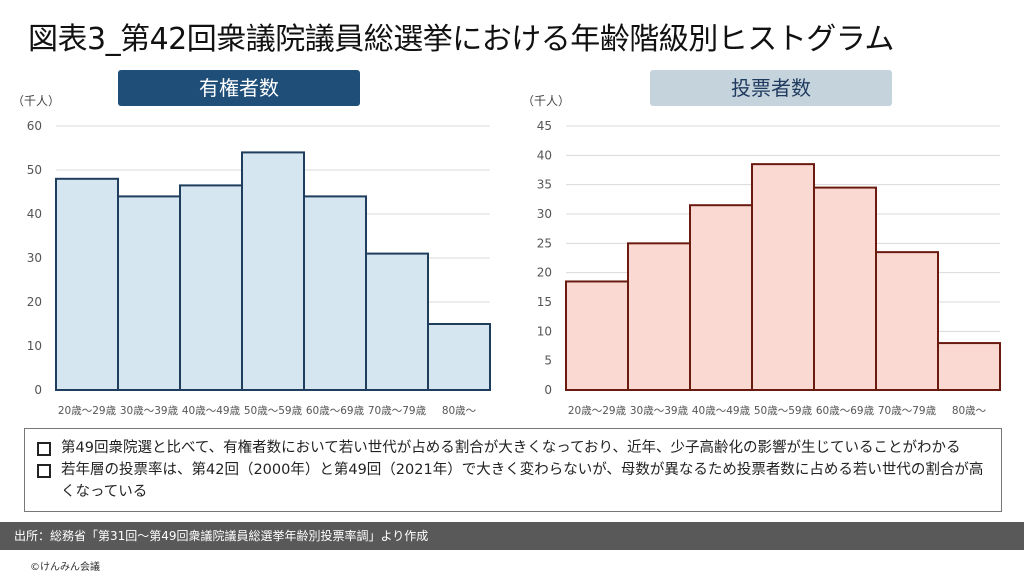 This screenshot has height=576, width=1024. I want to click on y-tick-label: 15, so click(544, 302).